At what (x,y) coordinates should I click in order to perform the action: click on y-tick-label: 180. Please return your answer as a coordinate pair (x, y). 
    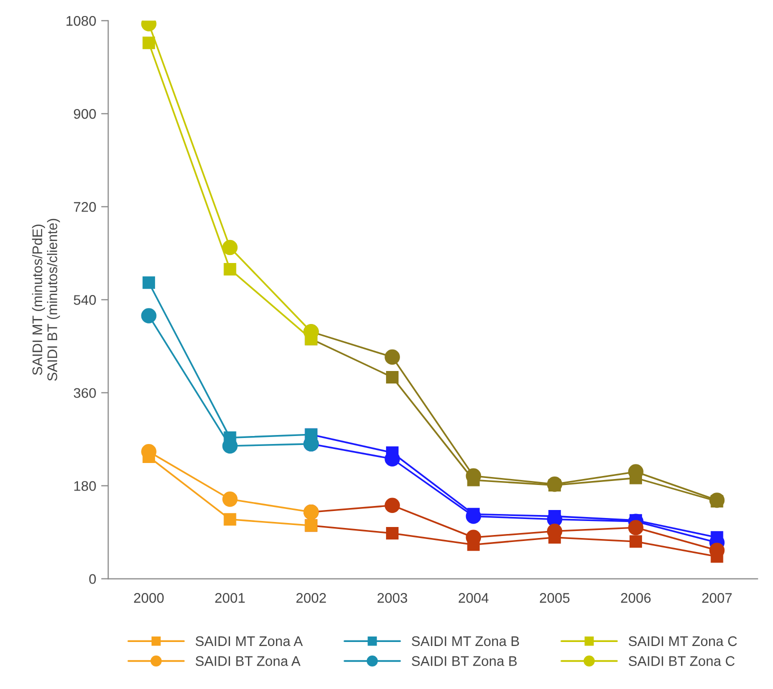
    Looking at the image, I should click on (85, 486).